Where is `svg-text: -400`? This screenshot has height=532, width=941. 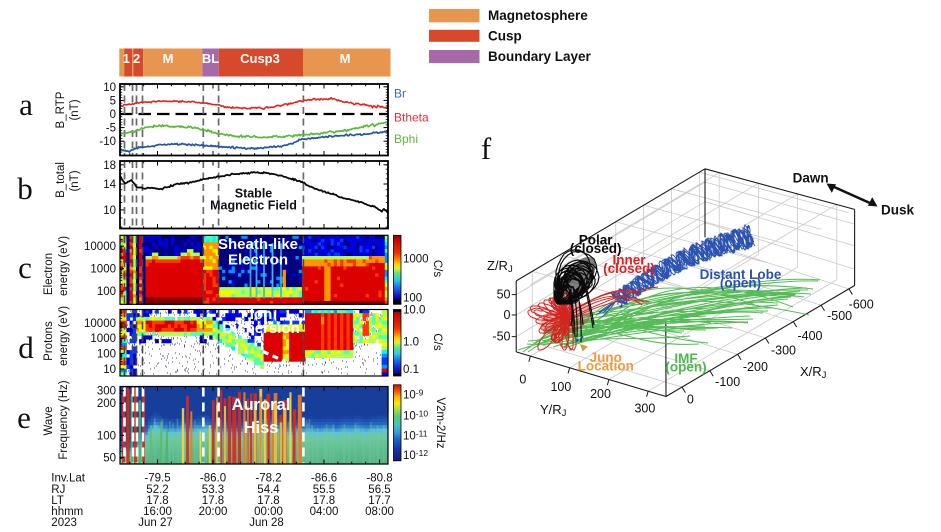
svg-text: -400 is located at coordinates (809, 336).